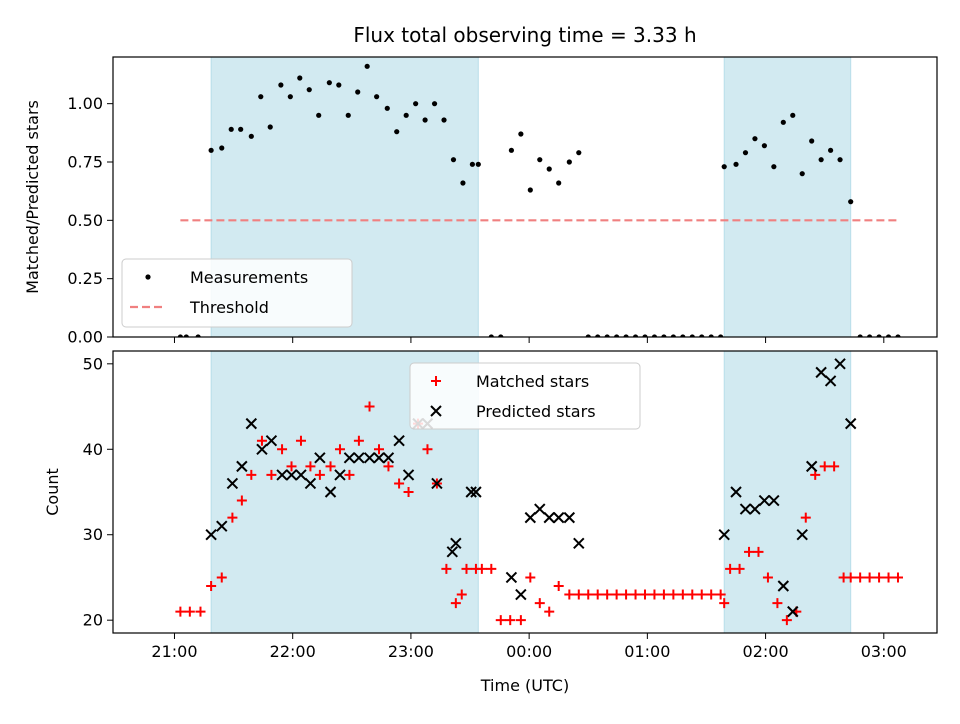 The height and width of the screenshot is (724, 960). What do you see at coordinates (32, 197) in the screenshot?
I see `y-axis-label-top: Matched/Predicted stars` at bounding box center [32, 197].